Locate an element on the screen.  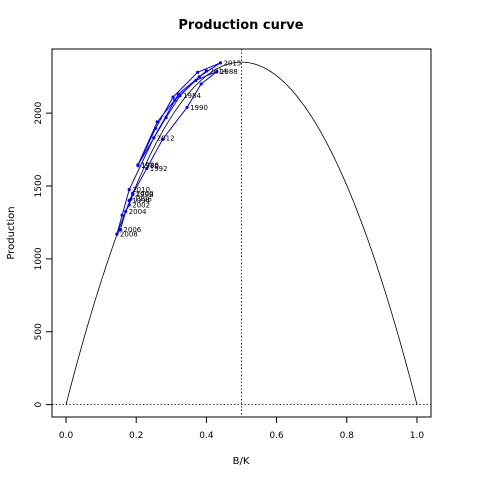
data-point-label: 1996 is located at coordinates (143, 200).